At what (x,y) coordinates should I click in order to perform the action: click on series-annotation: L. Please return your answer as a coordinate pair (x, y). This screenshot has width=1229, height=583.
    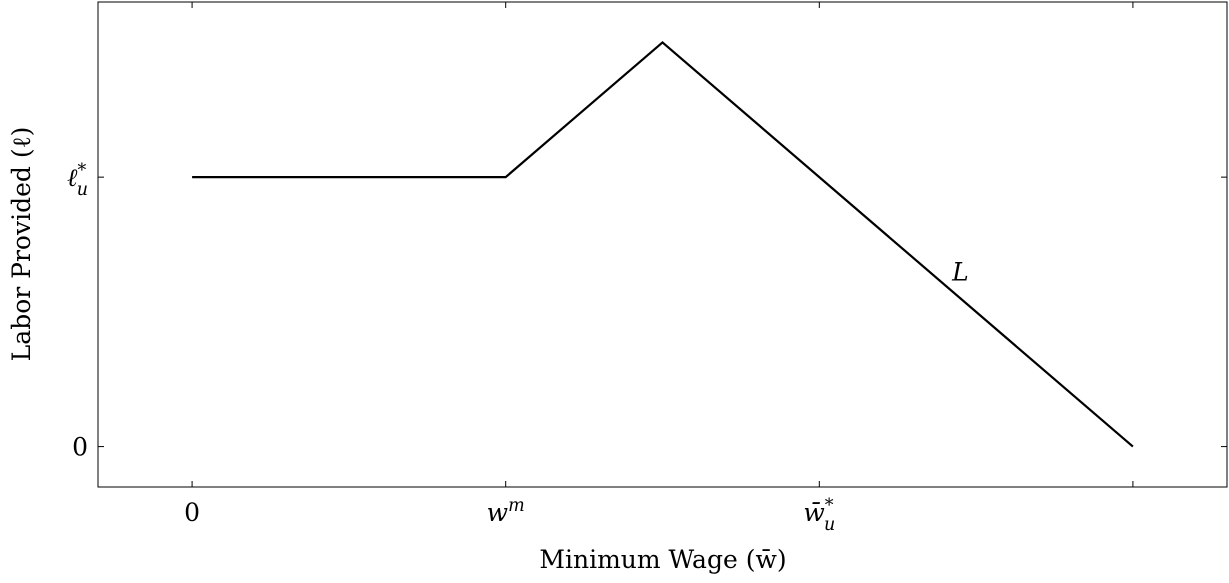
    Looking at the image, I should click on (960, 271).